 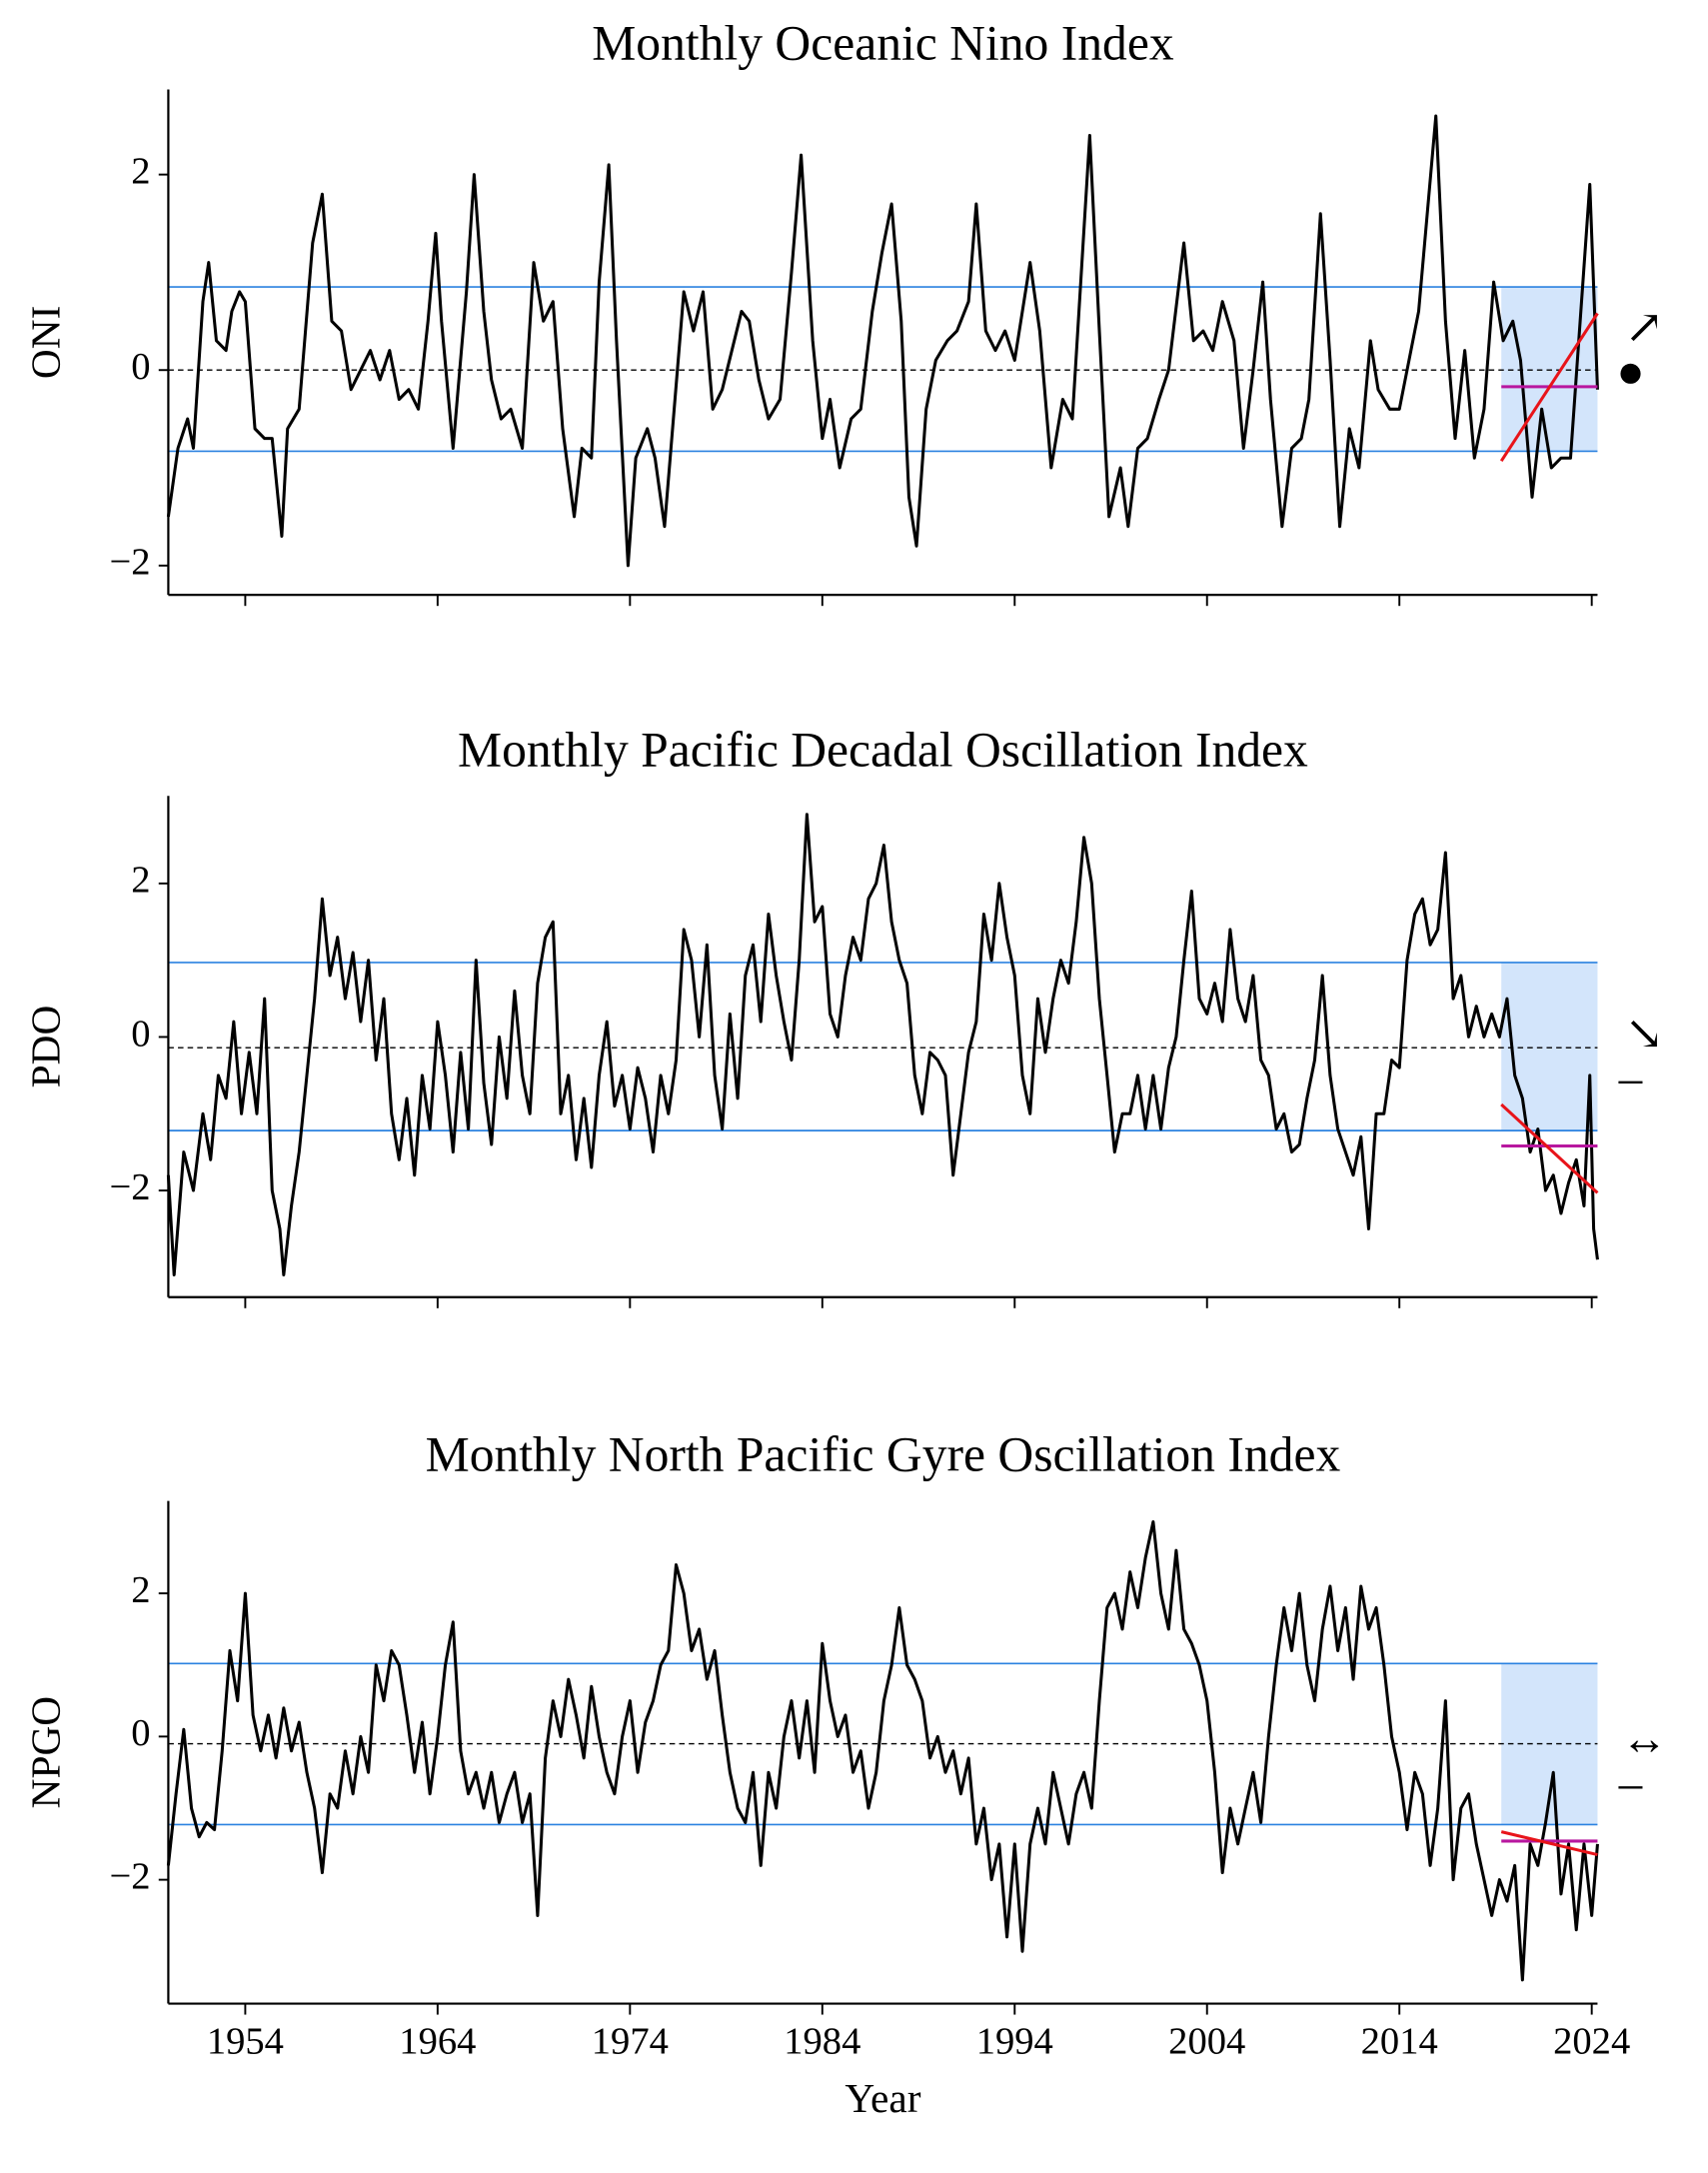 What do you see at coordinates (1644, 328) in the screenshot?
I see `trend-symbol: ↗` at bounding box center [1644, 328].